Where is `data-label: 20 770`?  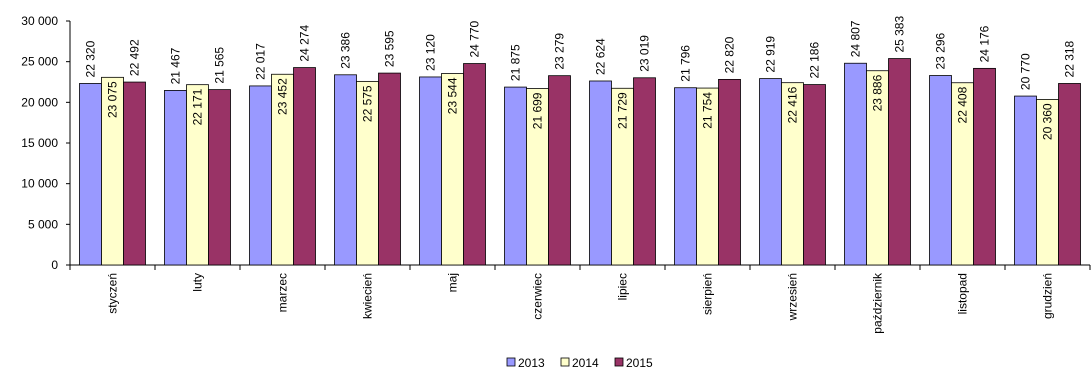
data-label: 20 770 is located at coordinates (1026, 71).